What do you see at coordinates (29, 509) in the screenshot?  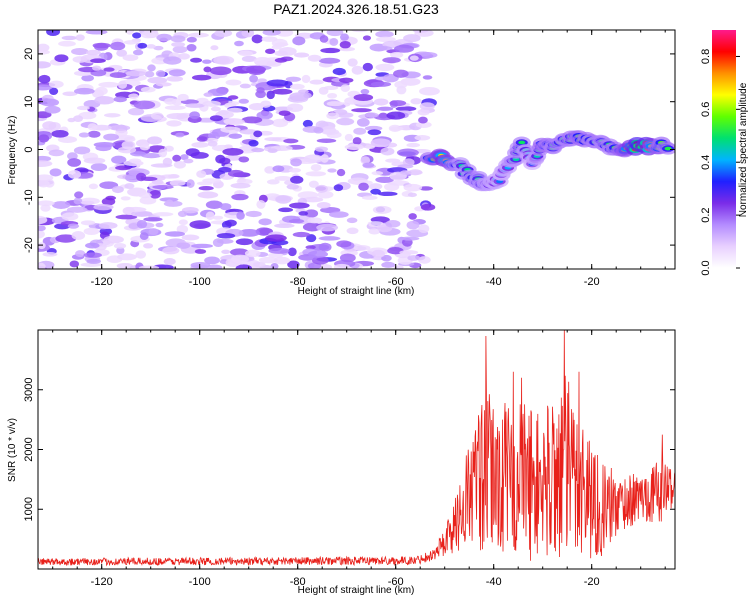 I see `snr-y-tick-label: 1000` at bounding box center [29, 509].